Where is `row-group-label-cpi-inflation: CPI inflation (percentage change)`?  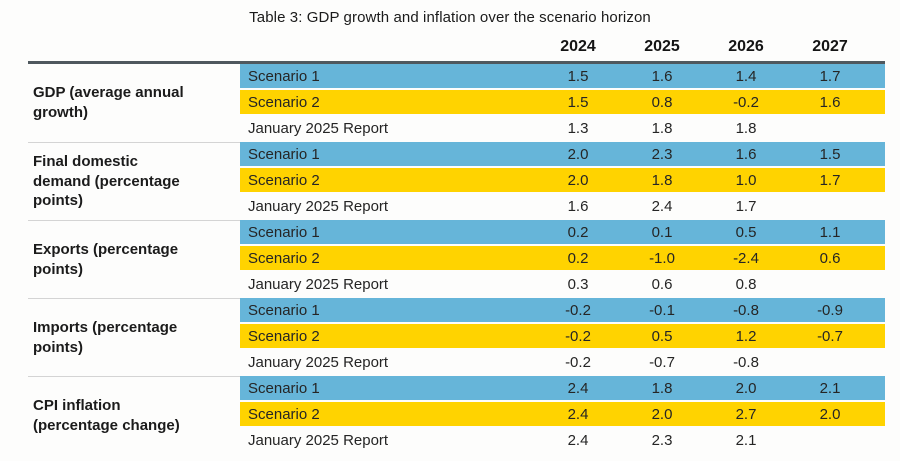
row-group-label-cpi-inflation: CPI inflation (percentage change) is located at coordinates (134, 415).